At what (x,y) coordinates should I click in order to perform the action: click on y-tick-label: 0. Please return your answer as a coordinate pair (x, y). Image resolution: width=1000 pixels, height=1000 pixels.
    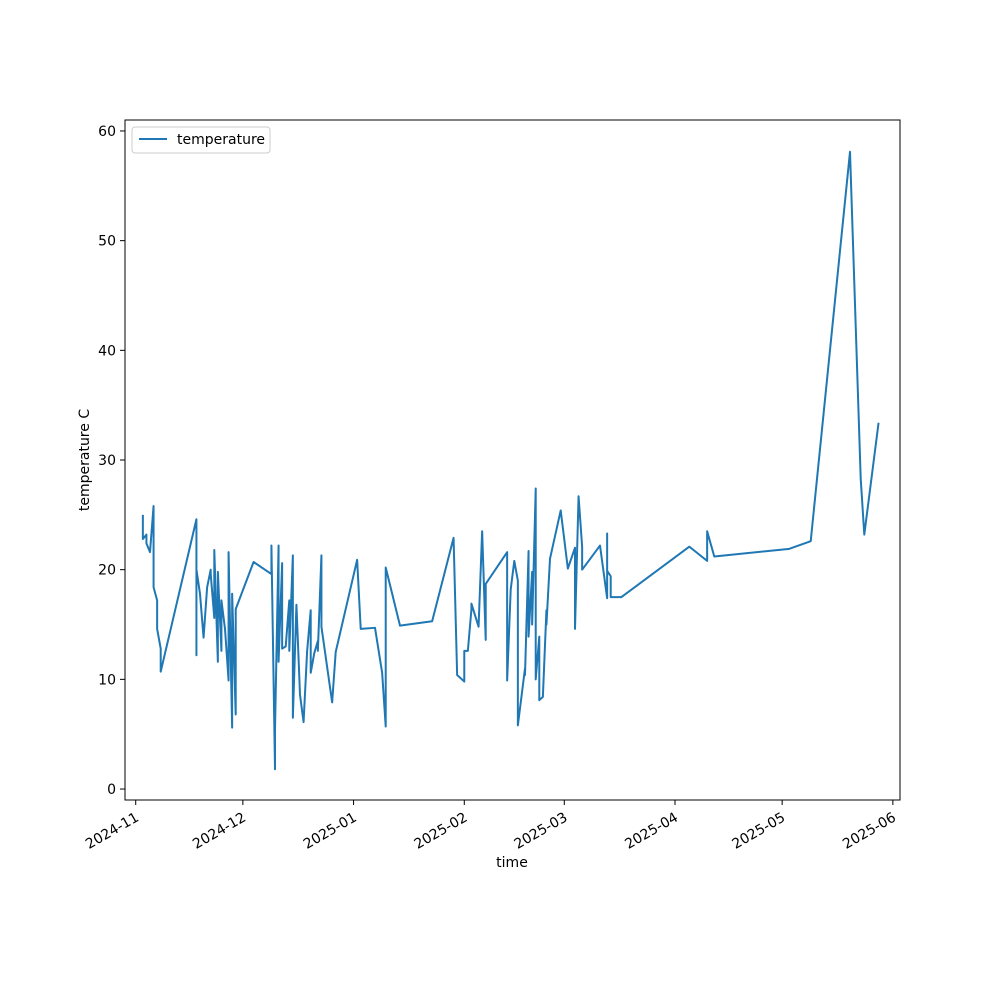
    Looking at the image, I should click on (111, 790).